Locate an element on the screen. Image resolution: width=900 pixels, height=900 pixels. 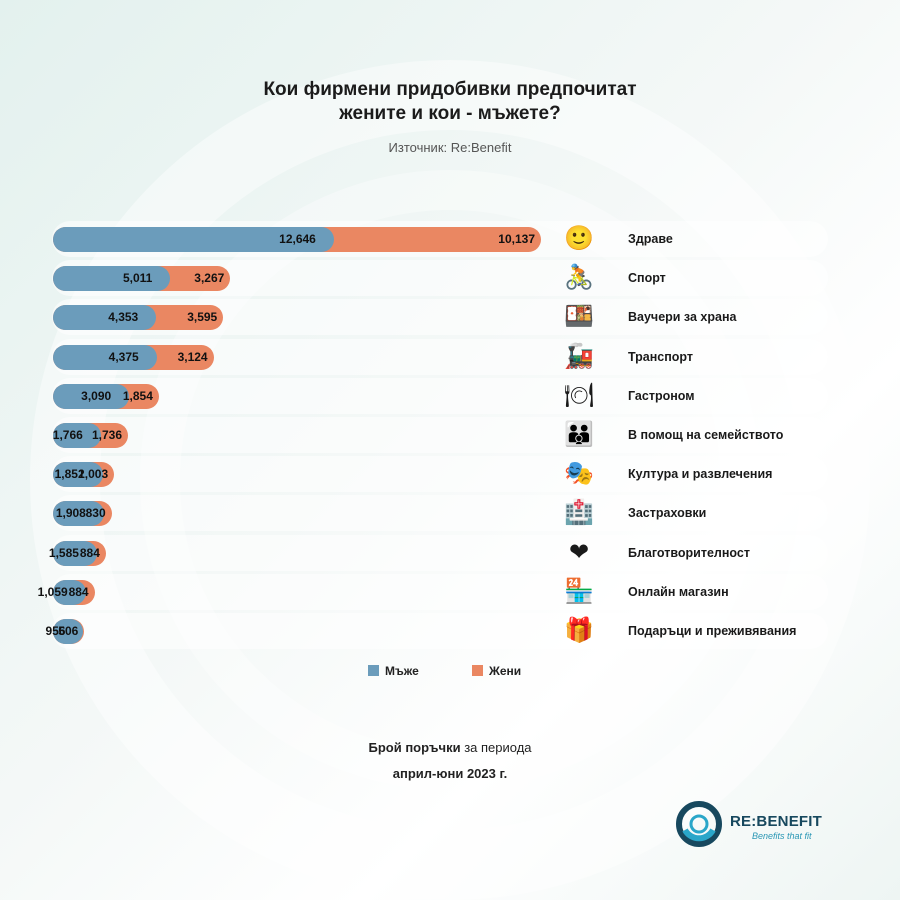
category-label: В помощ на семейството is located at coordinates (706, 435).